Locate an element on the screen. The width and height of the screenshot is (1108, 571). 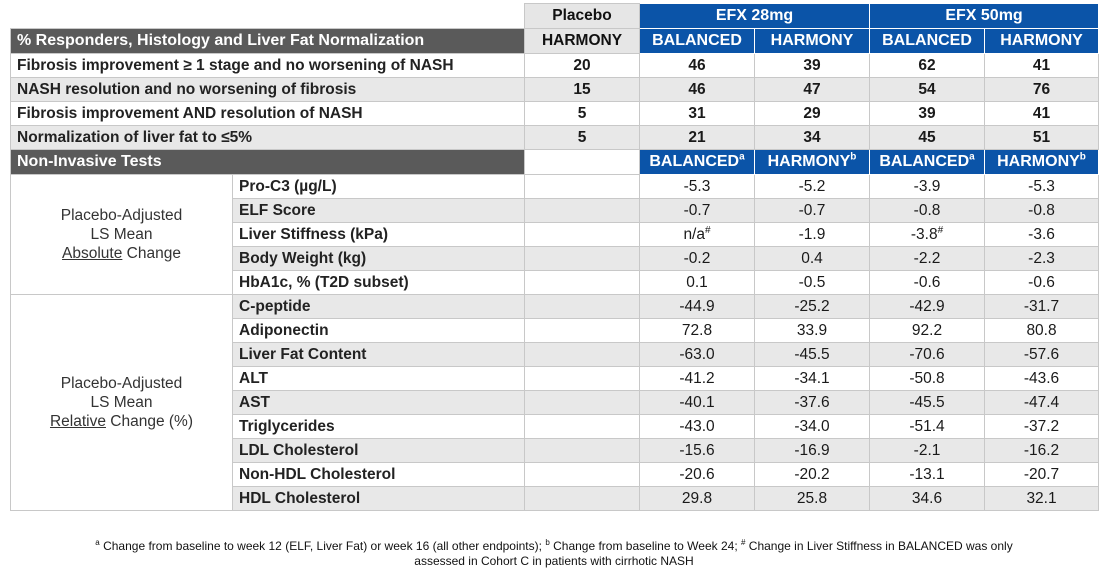
measure-value: 0.1 is located at coordinates (697, 282).